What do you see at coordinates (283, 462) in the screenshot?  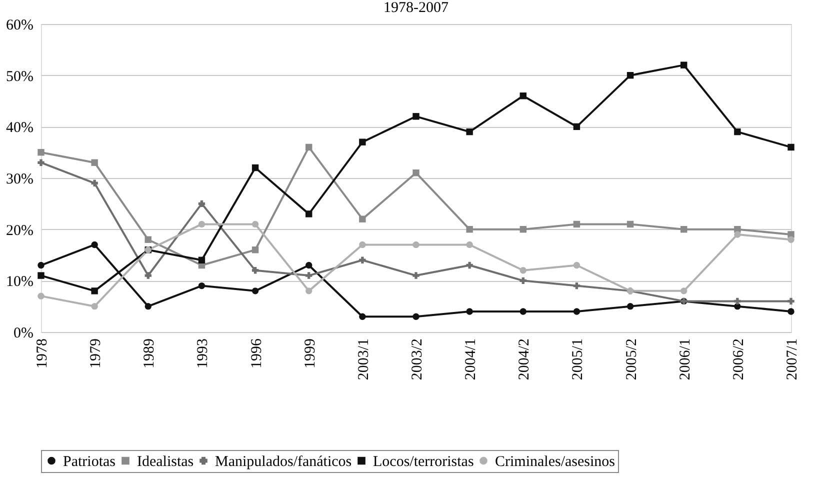 I see `legend-label: Manipulados/fanáticos` at bounding box center [283, 462].